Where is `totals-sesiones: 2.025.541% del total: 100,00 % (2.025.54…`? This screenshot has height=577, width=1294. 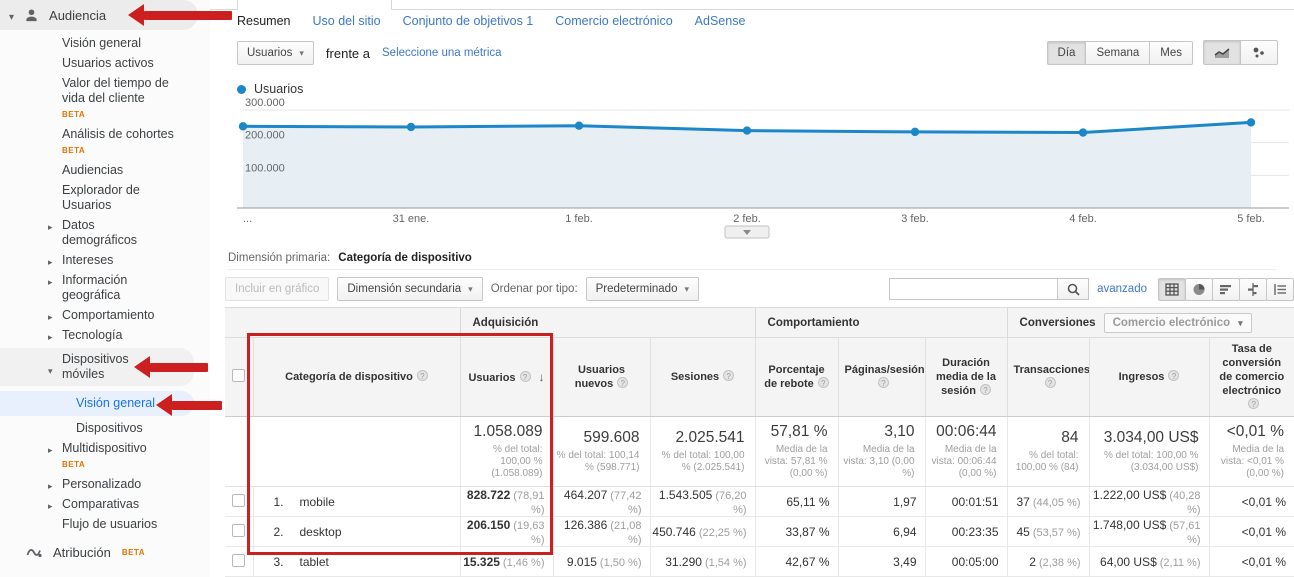 totals-sesiones: 2.025.541% del total: 100,00 % (2.025.54… is located at coordinates (702, 451).